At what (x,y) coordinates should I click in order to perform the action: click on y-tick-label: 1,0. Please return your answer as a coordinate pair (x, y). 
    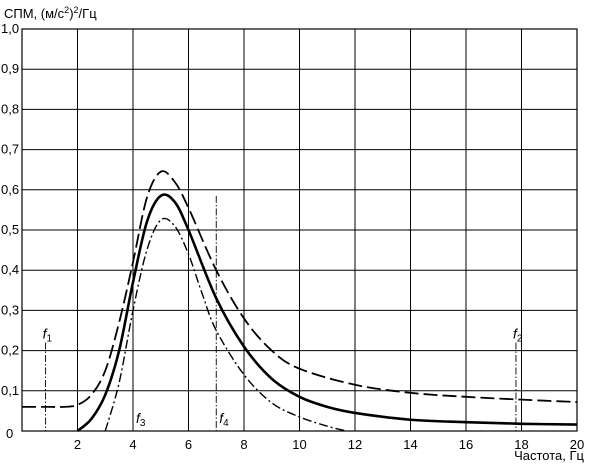
    Looking at the image, I should click on (10, 28).